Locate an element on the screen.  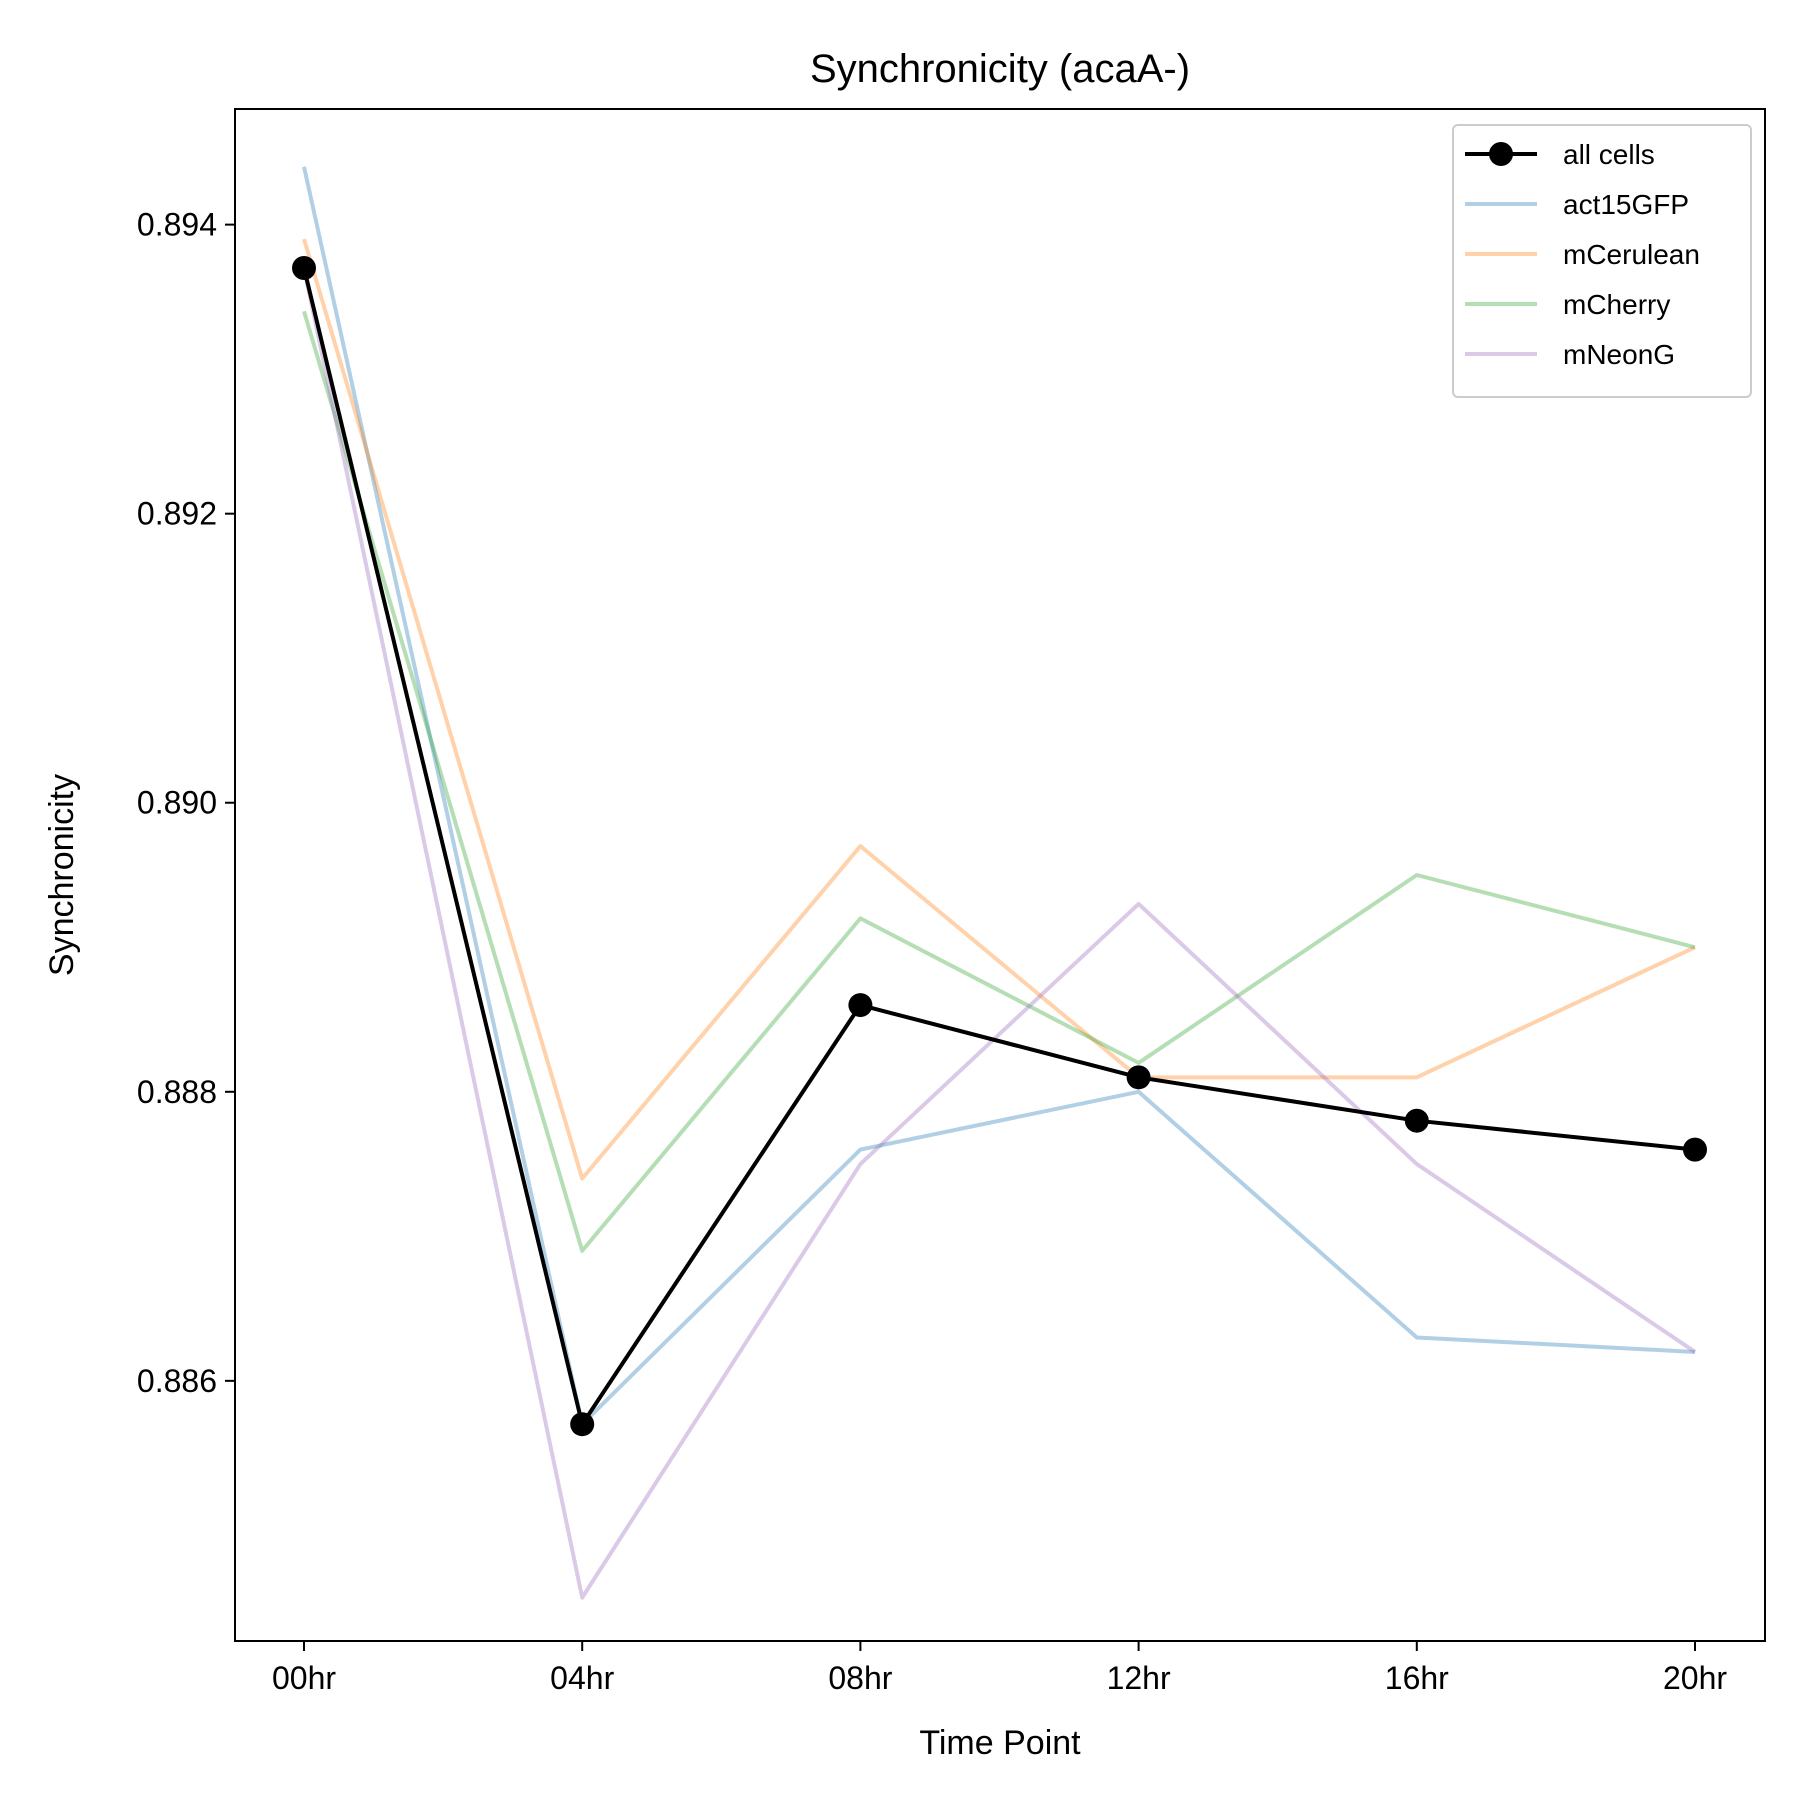
legend-label: mCerulean is located at coordinates (1631, 254).